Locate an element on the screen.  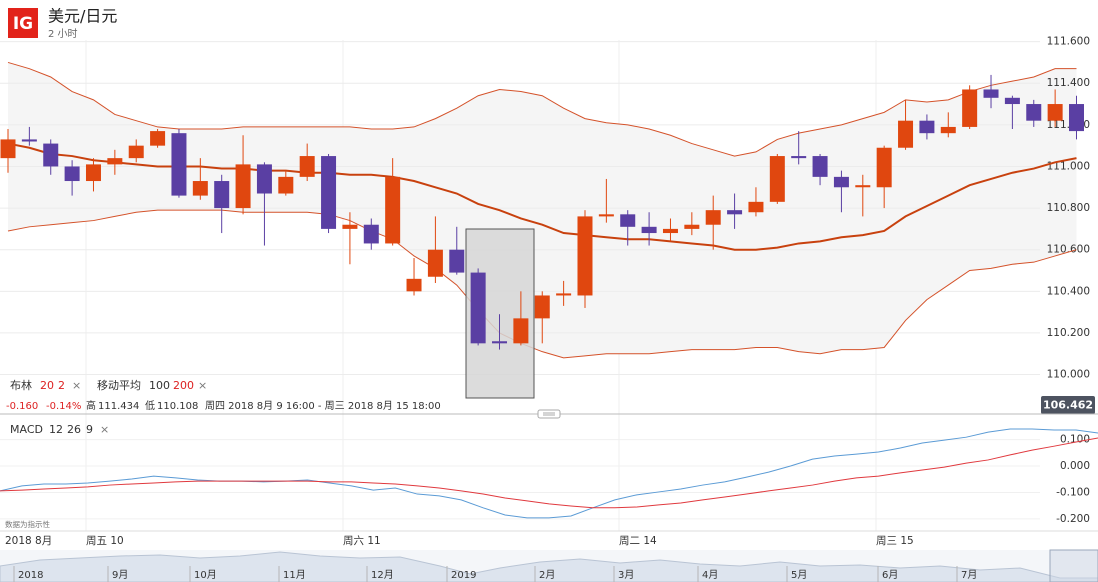
nav-label: 7月 is located at coordinates (969, 575).